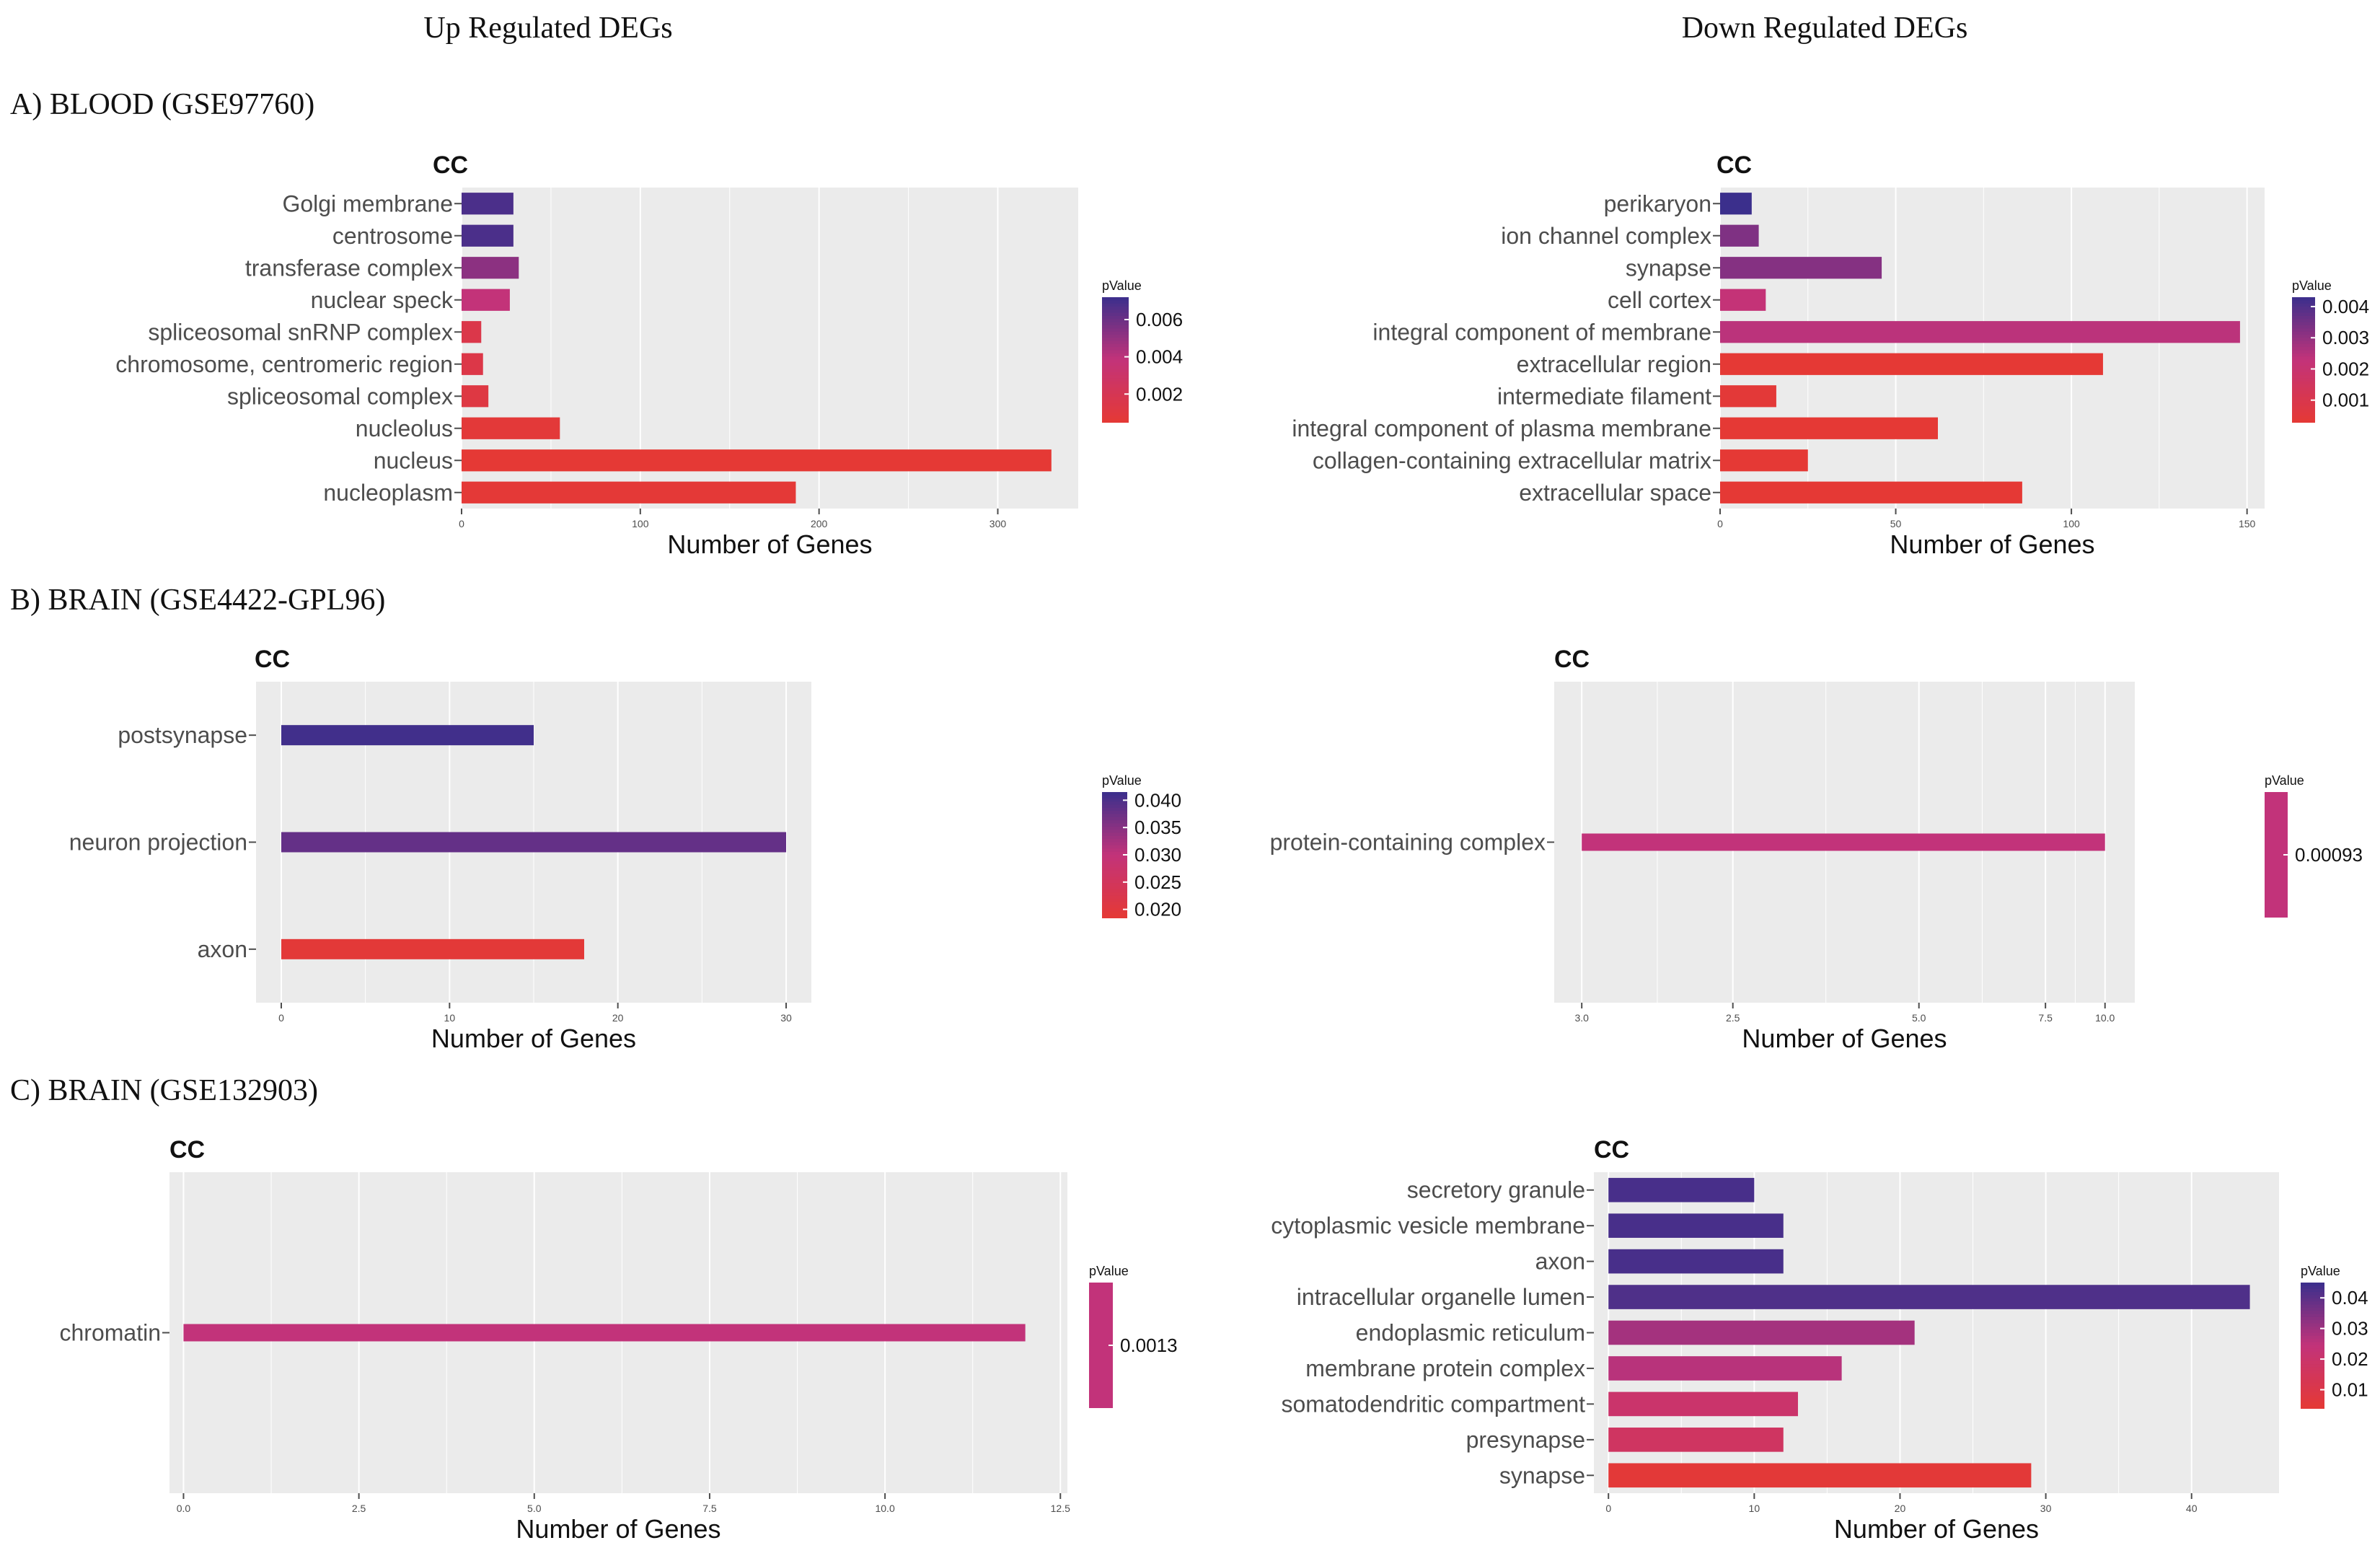 The height and width of the screenshot is (1561, 2380). I want to click on legend-label: 0.00093, so click(2329, 855).